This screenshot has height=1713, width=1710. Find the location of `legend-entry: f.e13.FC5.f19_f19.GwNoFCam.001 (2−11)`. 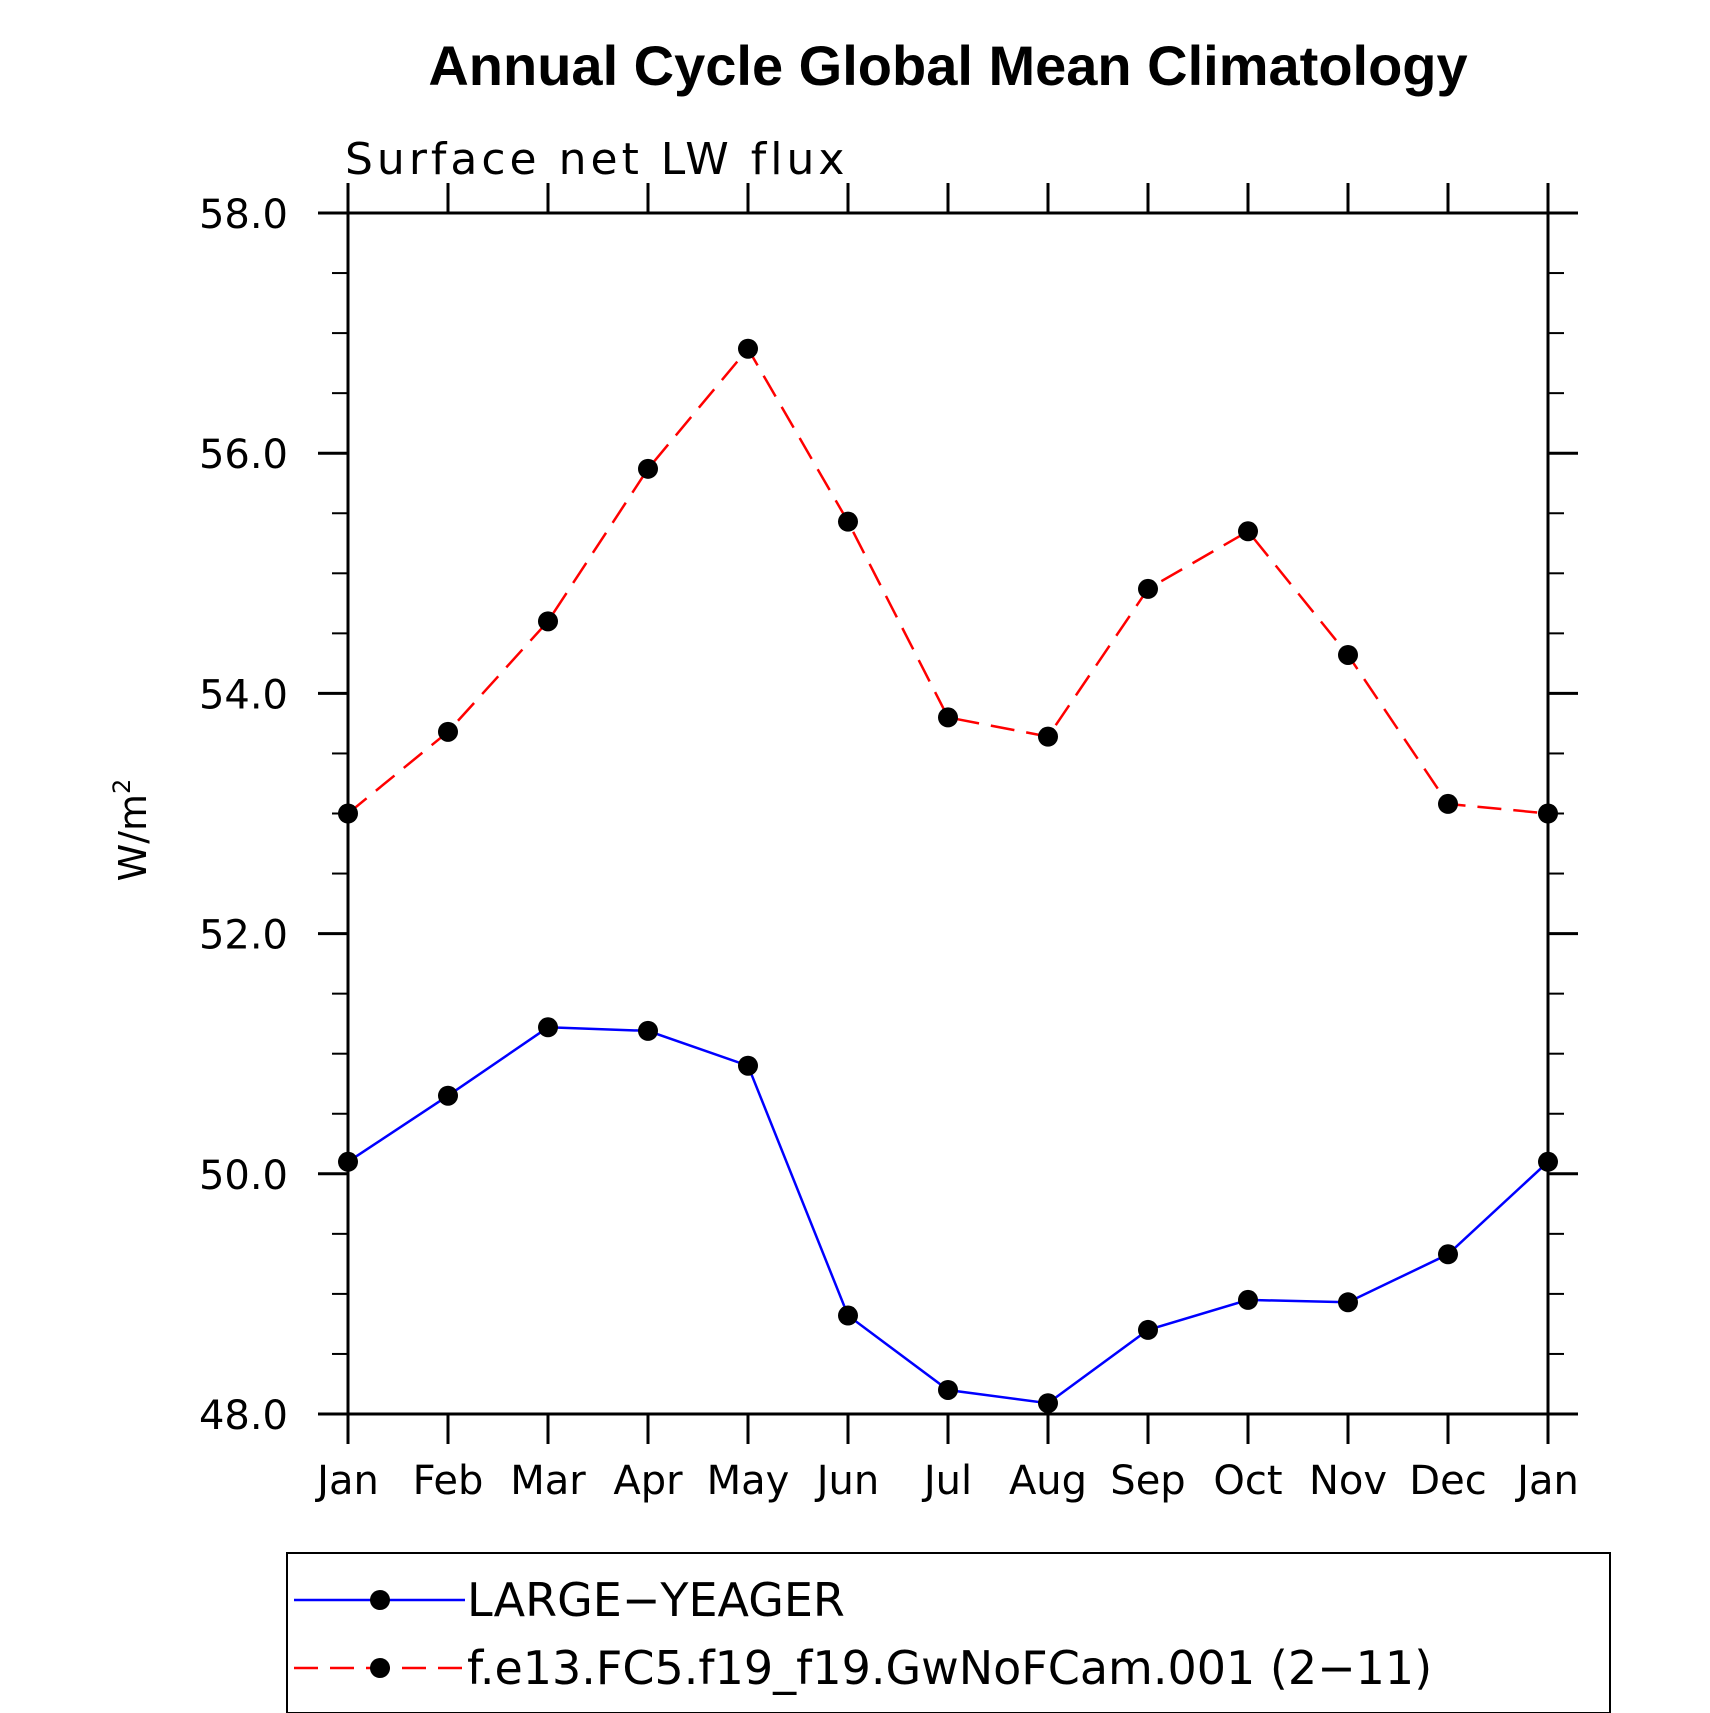

legend-entry: f.e13.FC5.f19_f19.GwNoFCam.001 (2−11) is located at coordinates (863, 1668).